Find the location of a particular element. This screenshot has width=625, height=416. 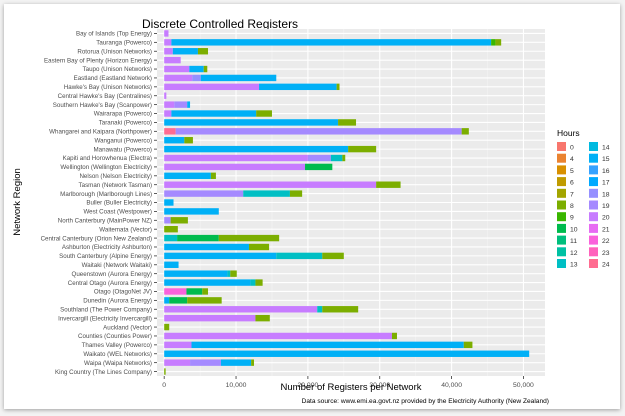

legend-label: 14 is located at coordinates (606, 148).